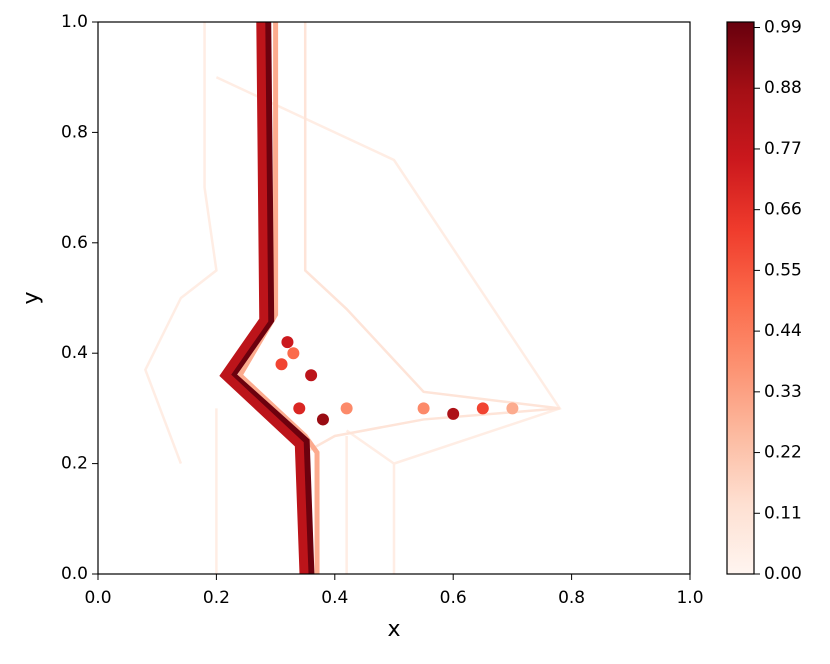 This screenshot has width=830, height=664. Describe the element at coordinates (74, 464) in the screenshot. I see `y-tick-label: 0.2` at that location.